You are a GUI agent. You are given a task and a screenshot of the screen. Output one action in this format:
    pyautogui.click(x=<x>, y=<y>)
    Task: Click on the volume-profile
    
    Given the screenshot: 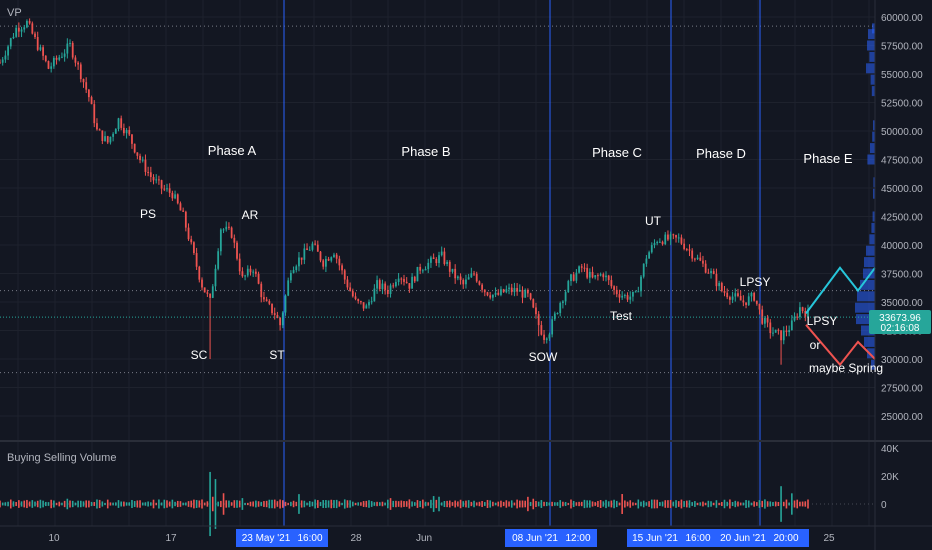 What is the action you would take?
    pyautogui.click(x=865, y=196)
    